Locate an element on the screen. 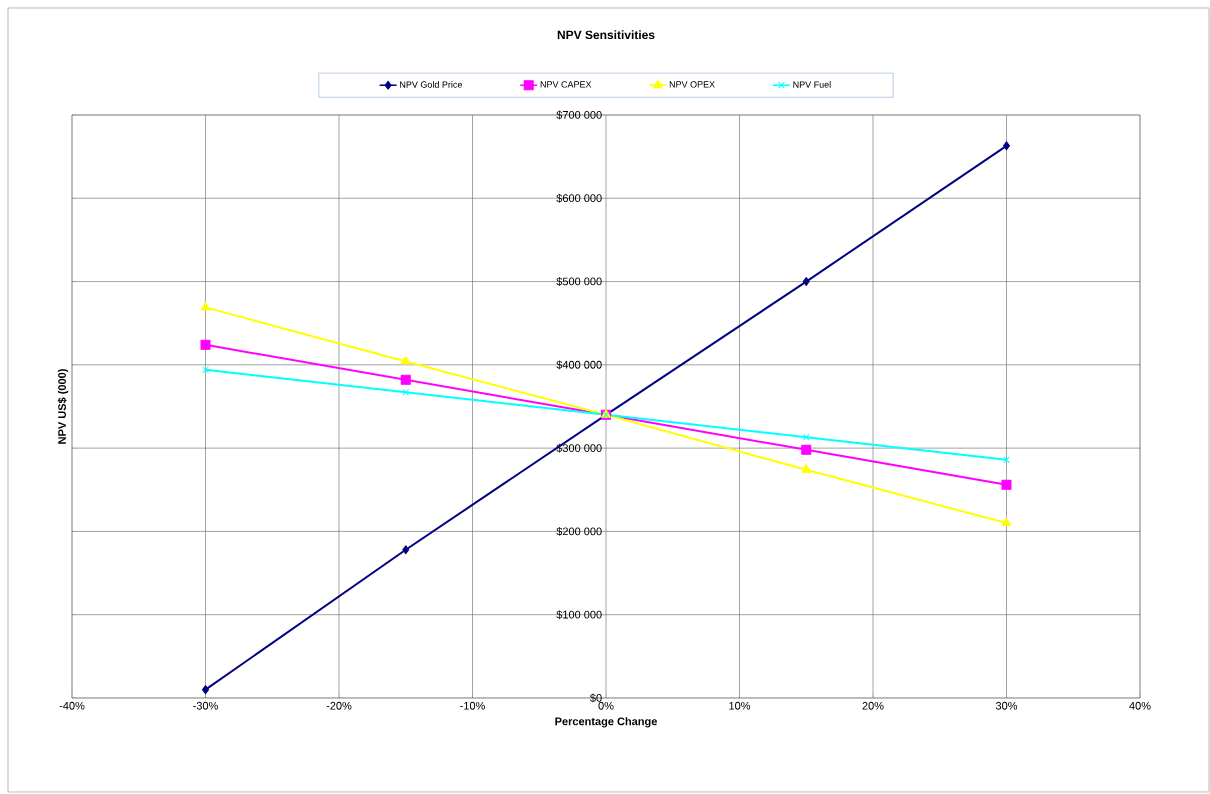 Image resolution: width=1210 pixels, height=794 pixels. y-tick-label: $700 000 is located at coordinates (579, 115).